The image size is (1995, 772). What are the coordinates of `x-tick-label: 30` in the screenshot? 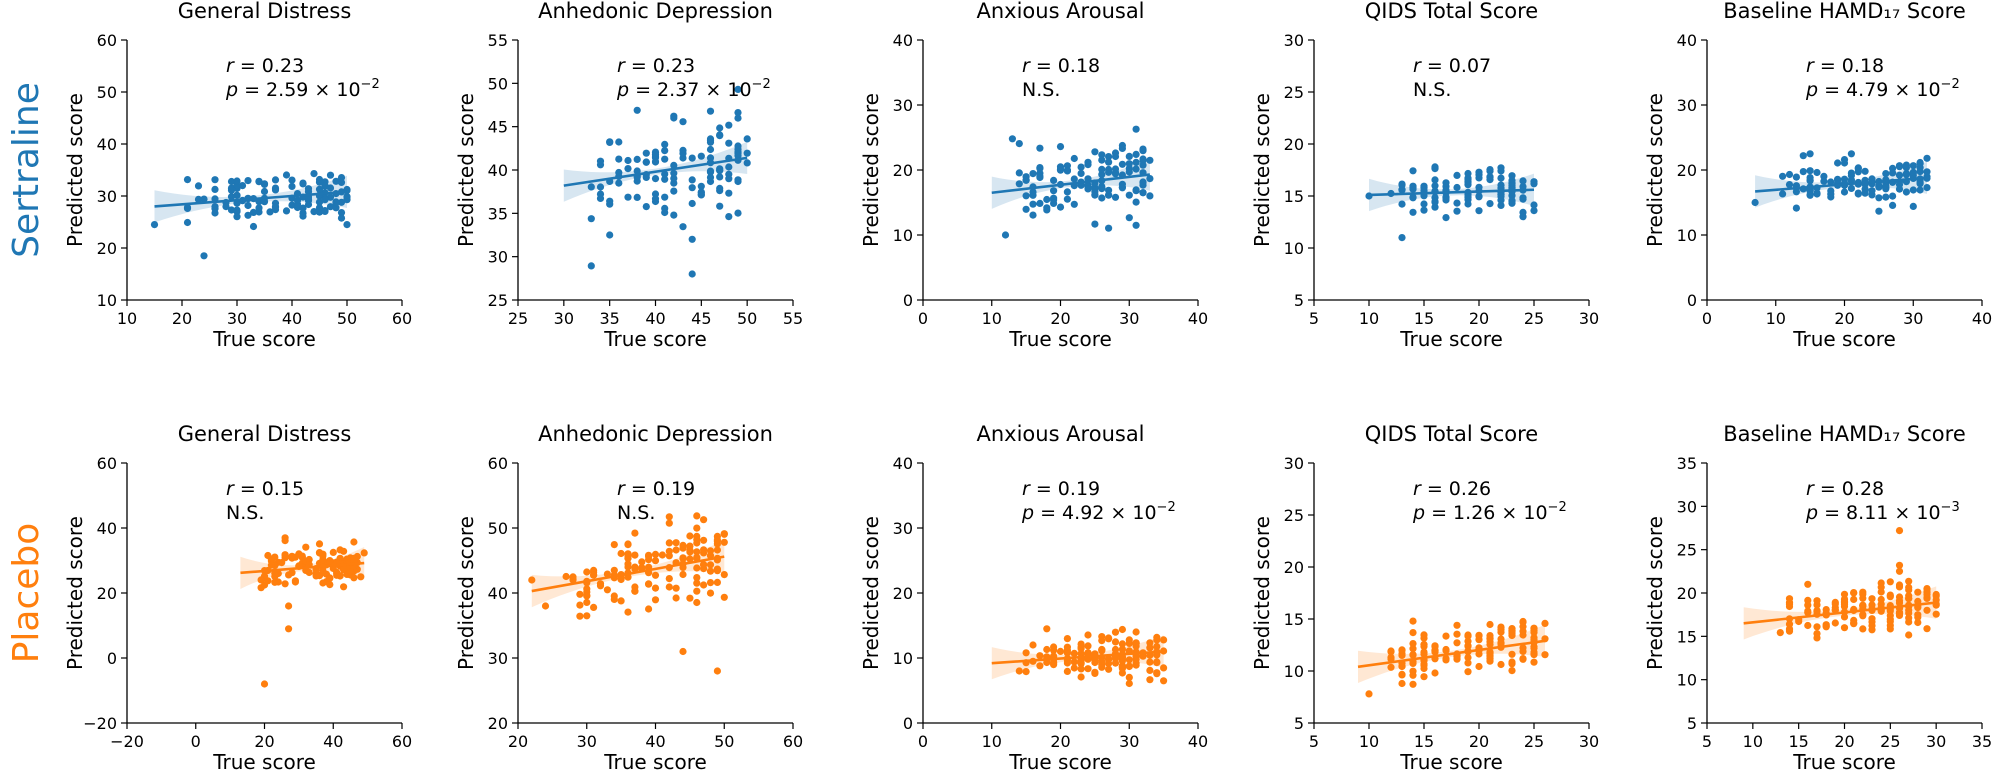 It's located at (237, 318).